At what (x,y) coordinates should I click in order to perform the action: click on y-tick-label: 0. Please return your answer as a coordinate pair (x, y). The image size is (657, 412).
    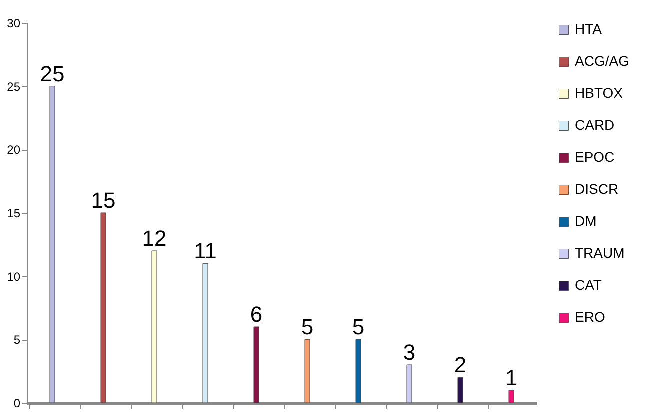
    Looking at the image, I should click on (17, 403).